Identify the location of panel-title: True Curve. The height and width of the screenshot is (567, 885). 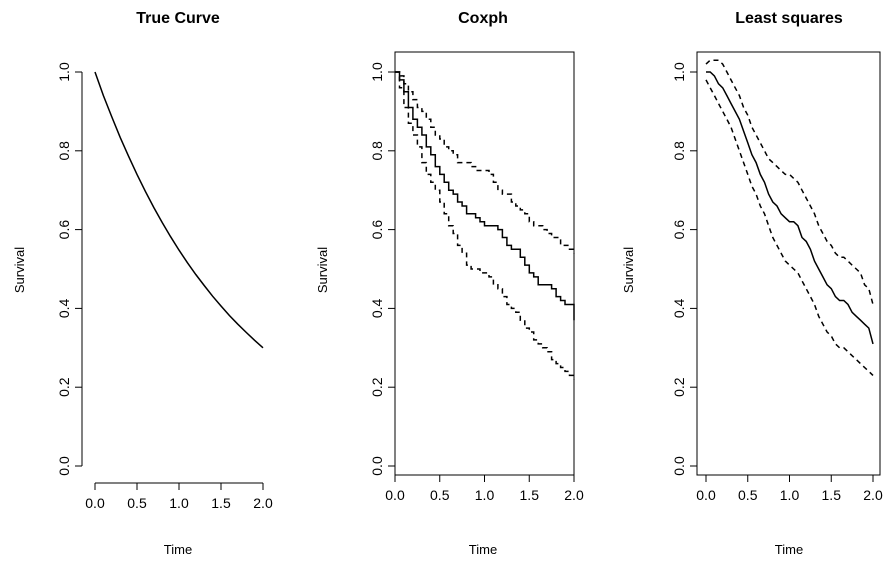
(178, 18).